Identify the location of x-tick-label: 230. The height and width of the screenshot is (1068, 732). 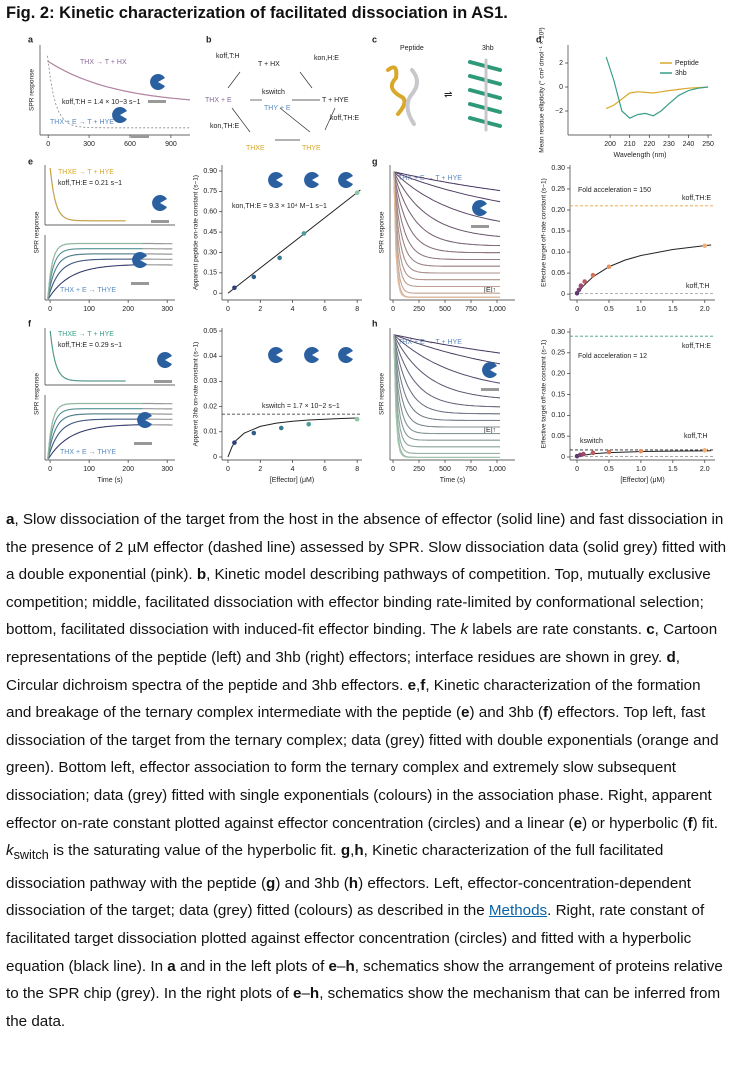
(669, 144).